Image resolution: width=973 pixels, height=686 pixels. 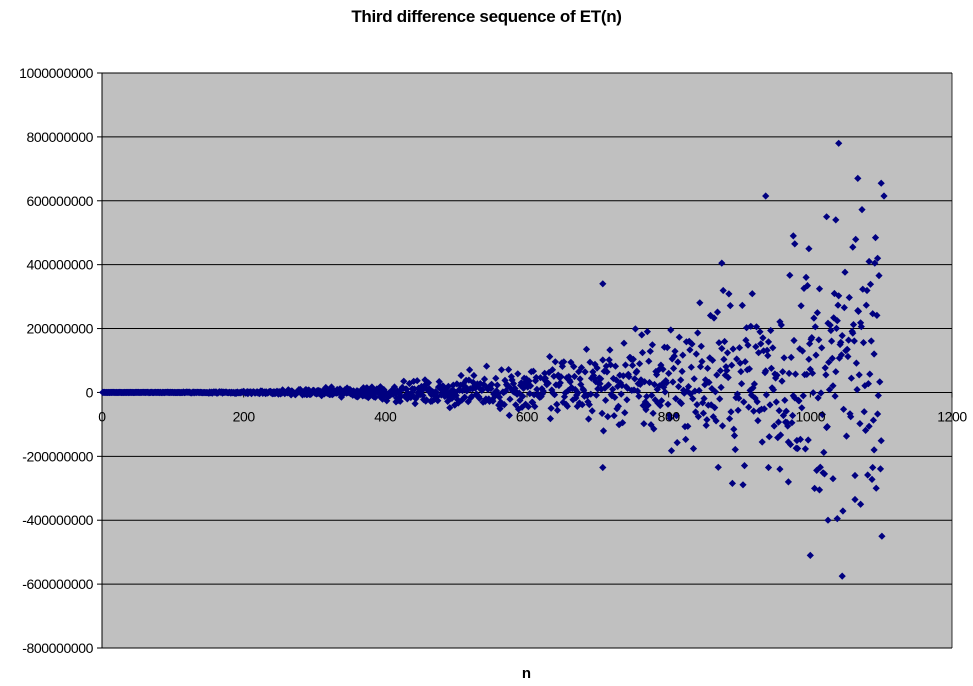 What do you see at coordinates (57, 520) in the screenshot?
I see `y-tick-label: -400000000` at bounding box center [57, 520].